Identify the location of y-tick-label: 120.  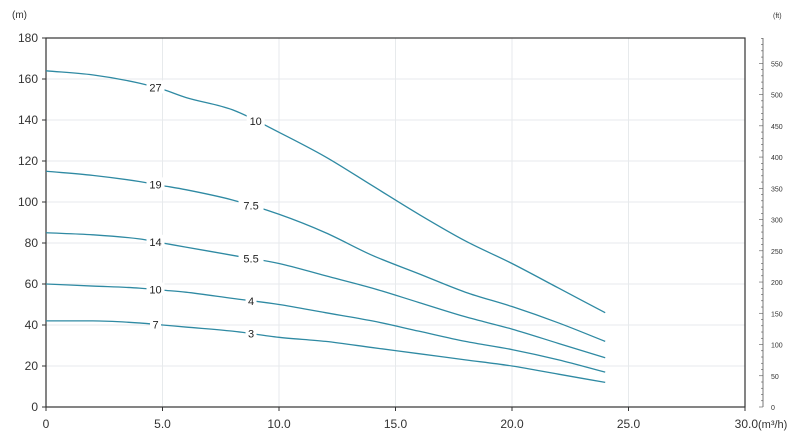
(28, 161).